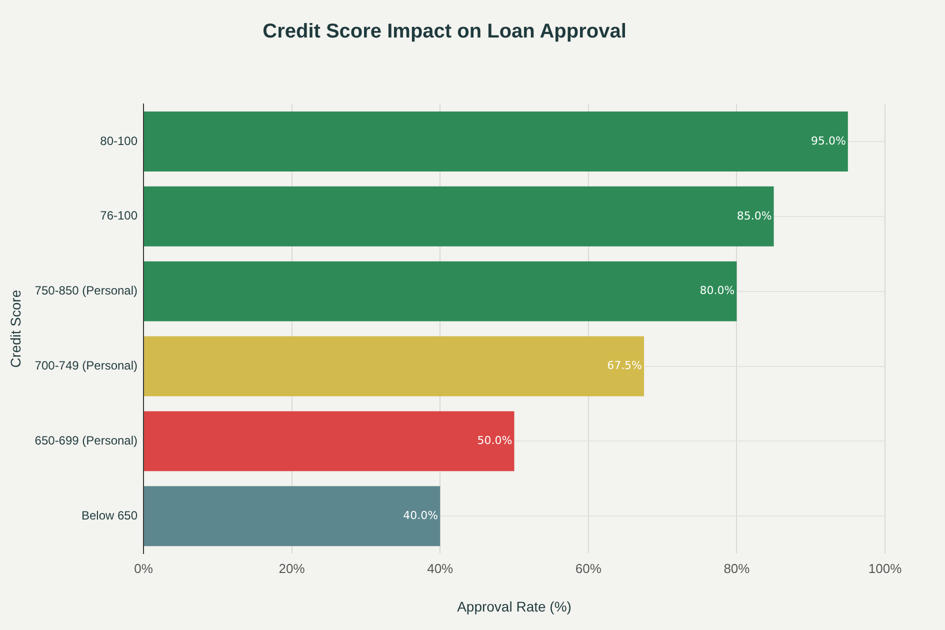 The width and height of the screenshot is (945, 630). Describe the element at coordinates (86, 441) in the screenshot. I see `y-tick-label: 650-699 (Personal)` at that location.